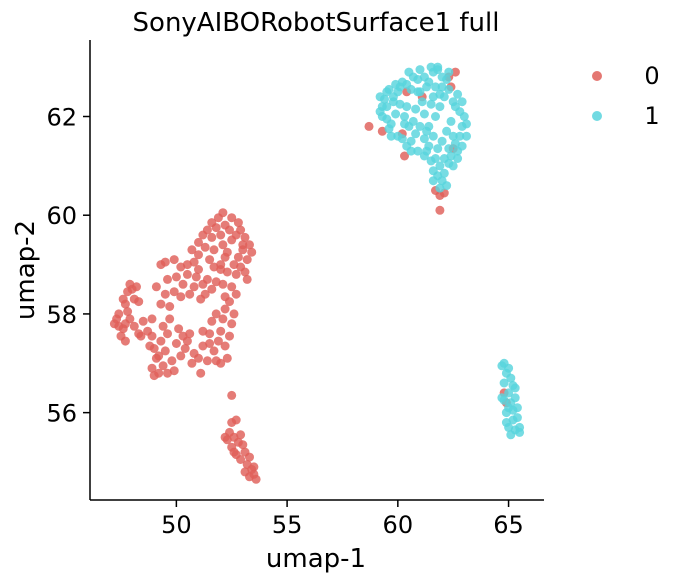 This screenshot has height=583, width=680. I want to click on x-ticks: 50 55 60 65, so click(342, 519).